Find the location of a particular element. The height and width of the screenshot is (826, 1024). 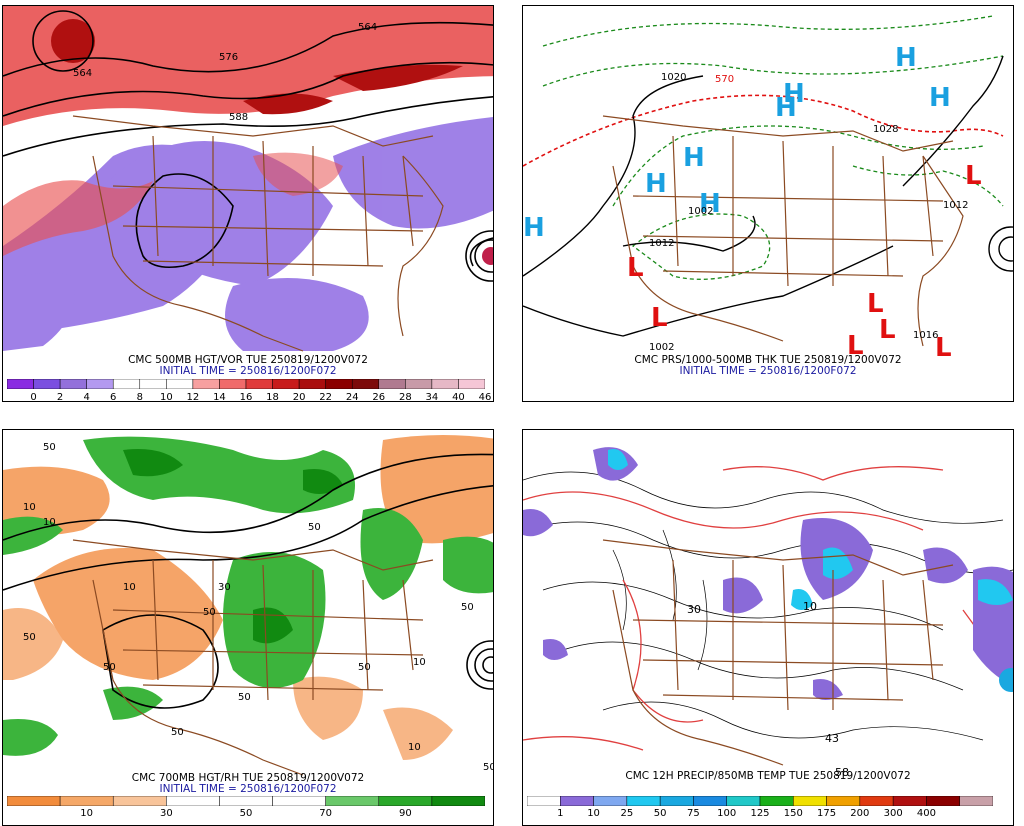

colorbar-precipitation-labels: 1 10 25 50 75 100 125 150 175 200 300 400 is located at coordinates (760, 814).